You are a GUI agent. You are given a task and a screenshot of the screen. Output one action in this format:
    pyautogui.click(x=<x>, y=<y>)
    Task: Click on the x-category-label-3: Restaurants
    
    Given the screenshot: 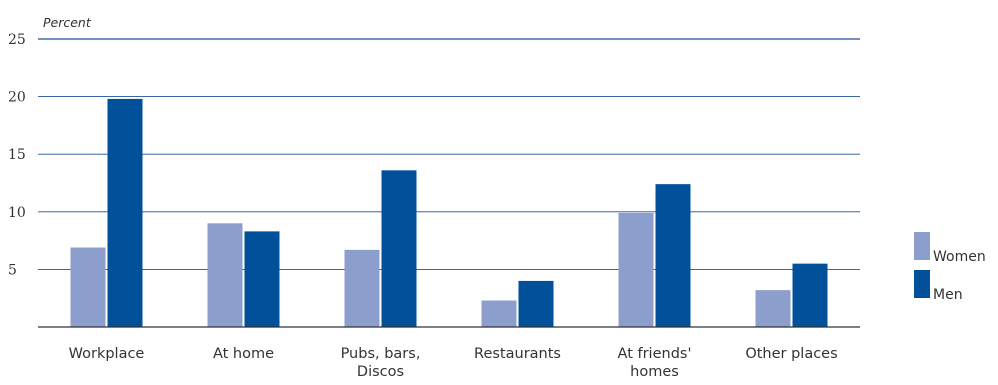 What is the action you would take?
    pyautogui.click(x=517, y=354)
    